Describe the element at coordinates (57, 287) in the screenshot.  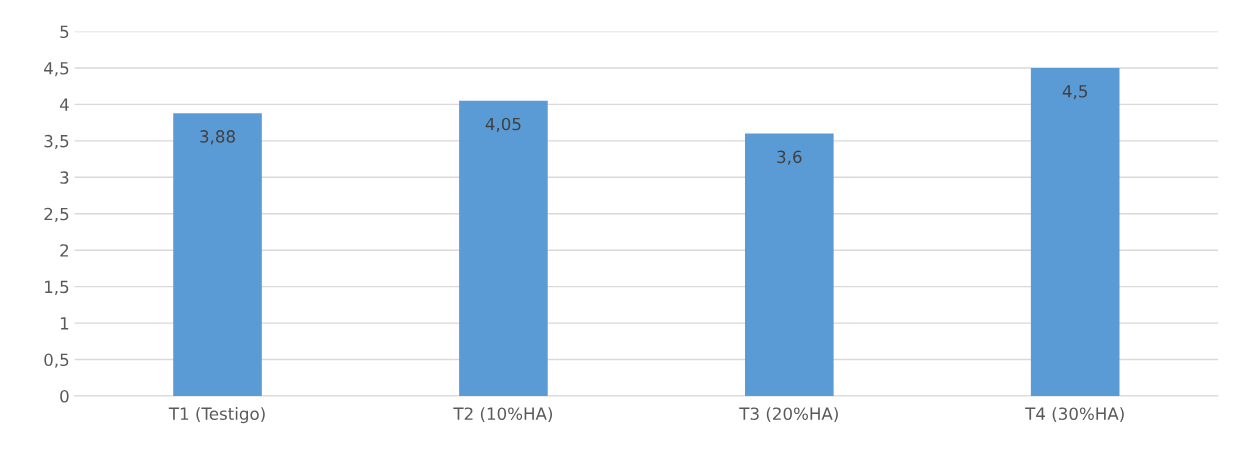
I see `y-tick-label: 1,5` at that location.